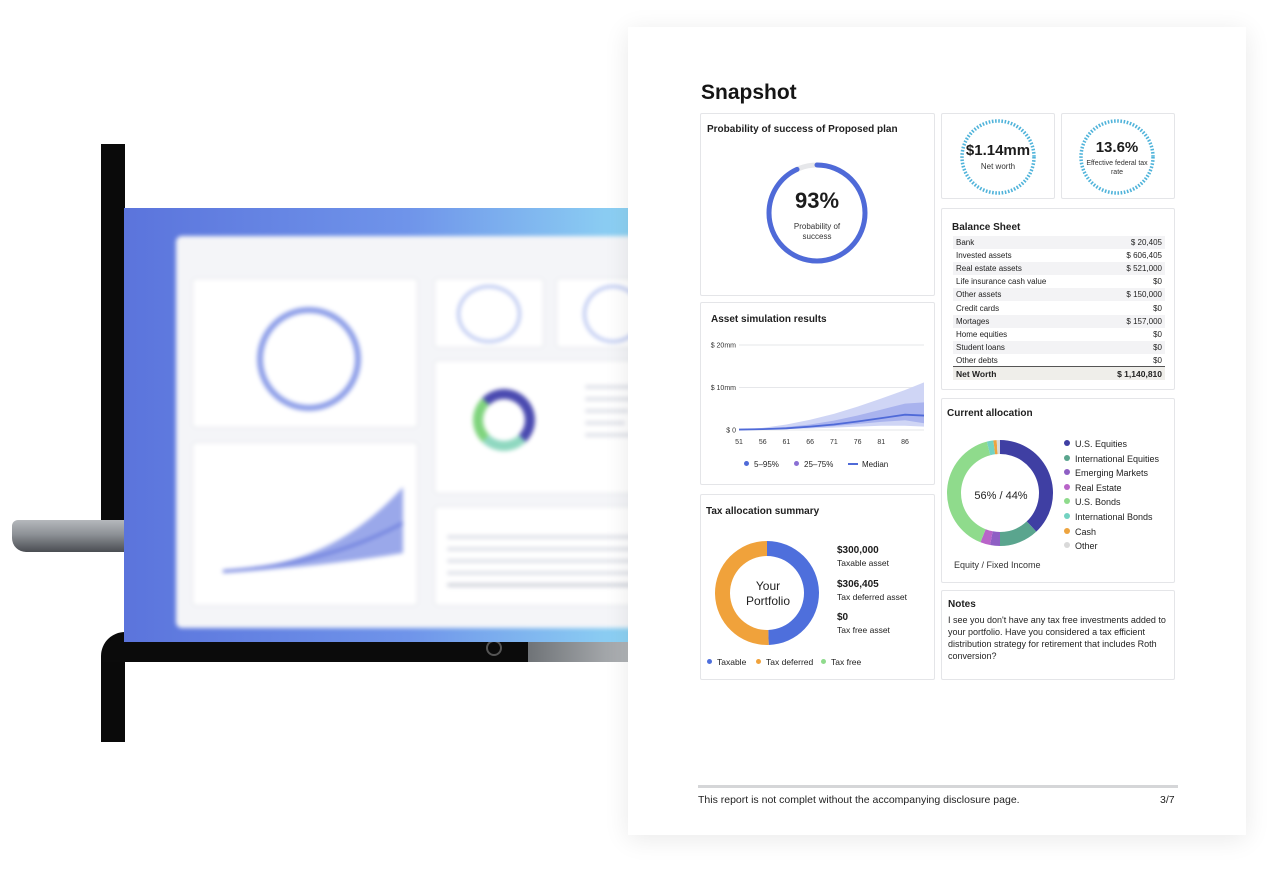  Describe the element at coordinates (1128, 243) in the screenshot. I see `balance-sheet-row-value: $ 20,405` at that location.